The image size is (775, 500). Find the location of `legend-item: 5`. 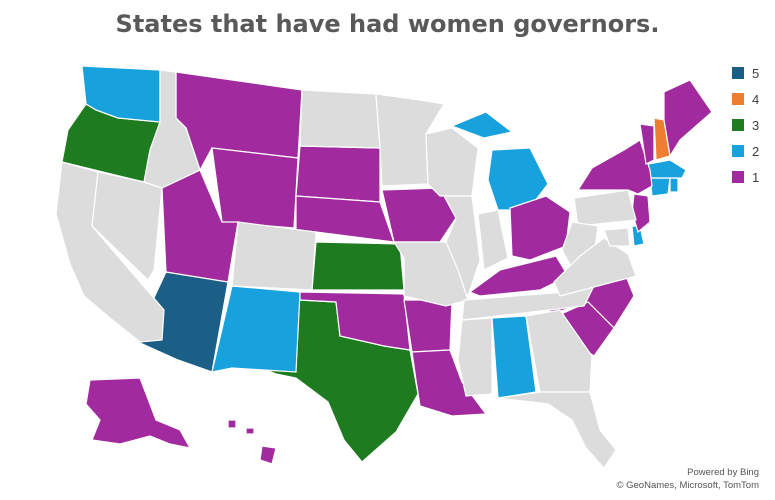

legend-item: 5 is located at coordinates (745, 73).